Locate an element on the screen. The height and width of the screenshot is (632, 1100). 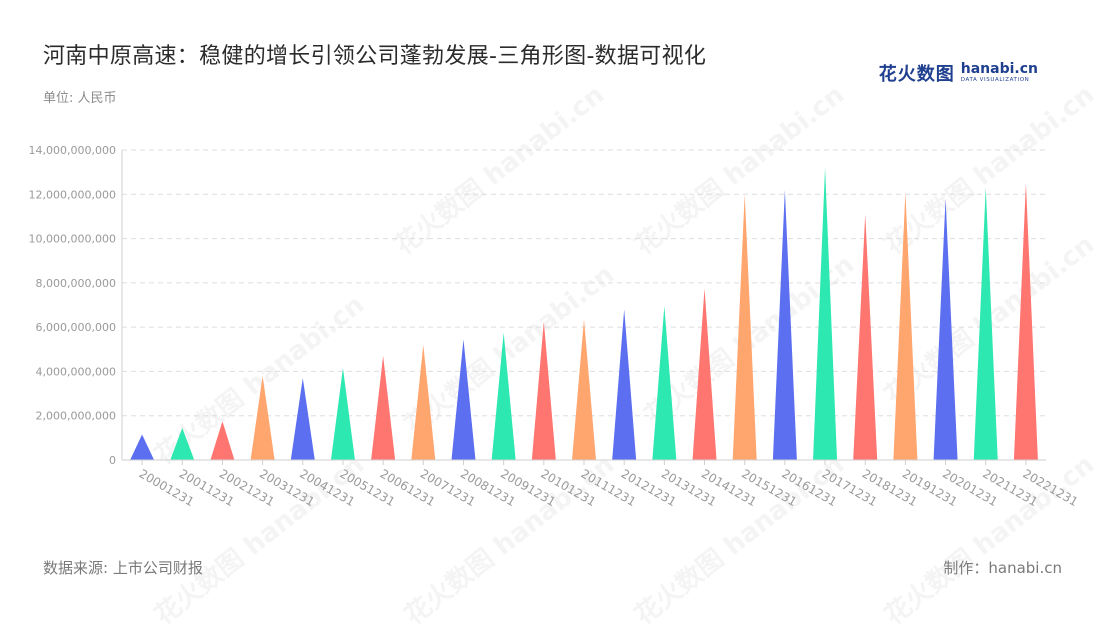
y-tick-label: 4,000,000,000 is located at coordinates (76, 371).